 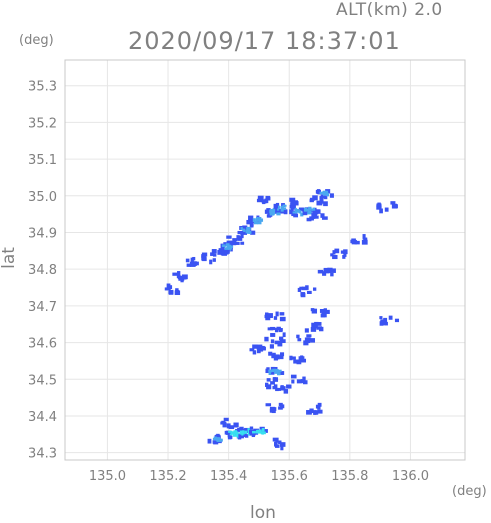 I want to click on y-tick-label: 34.3, so click(x=42, y=454).